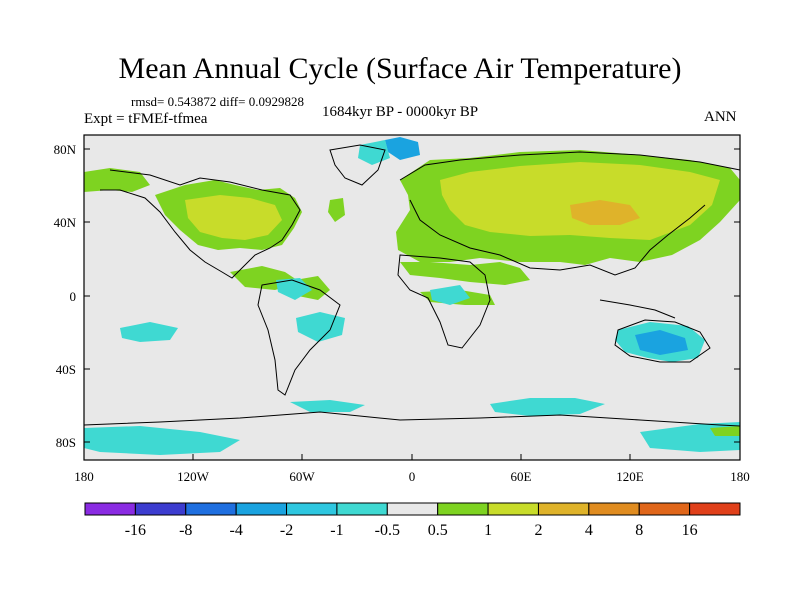  I want to click on africa-coast, so click(444, 301).